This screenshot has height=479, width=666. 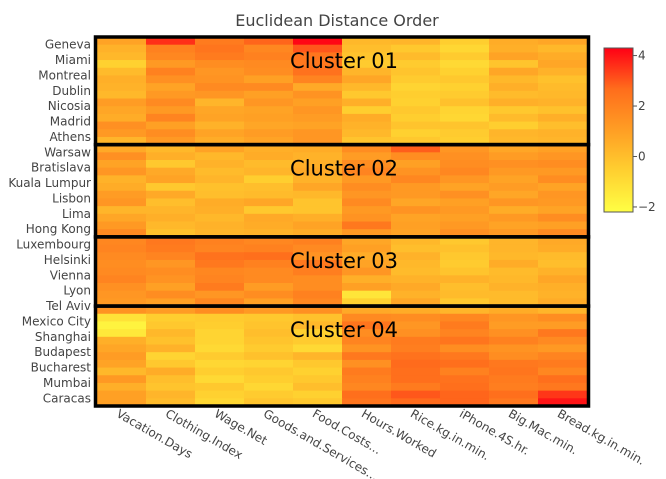 I want to click on cluster-label: Cluster 04, so click(x=344, y=330).